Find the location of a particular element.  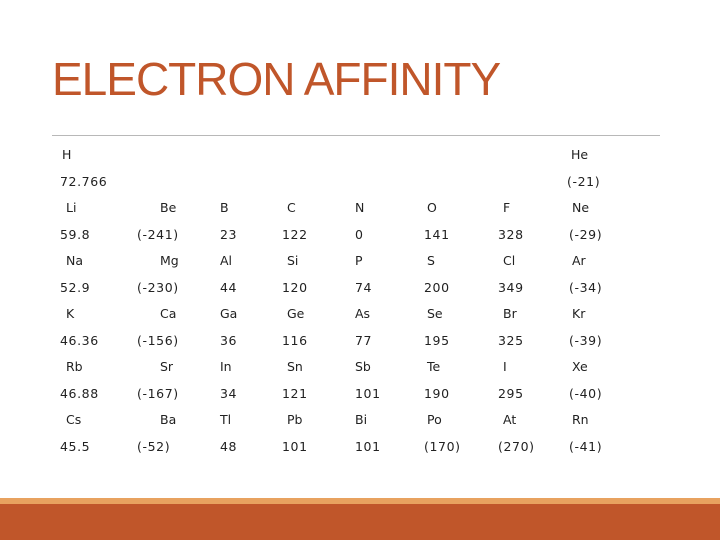

footer-bar is located at coordinates (360, 522).